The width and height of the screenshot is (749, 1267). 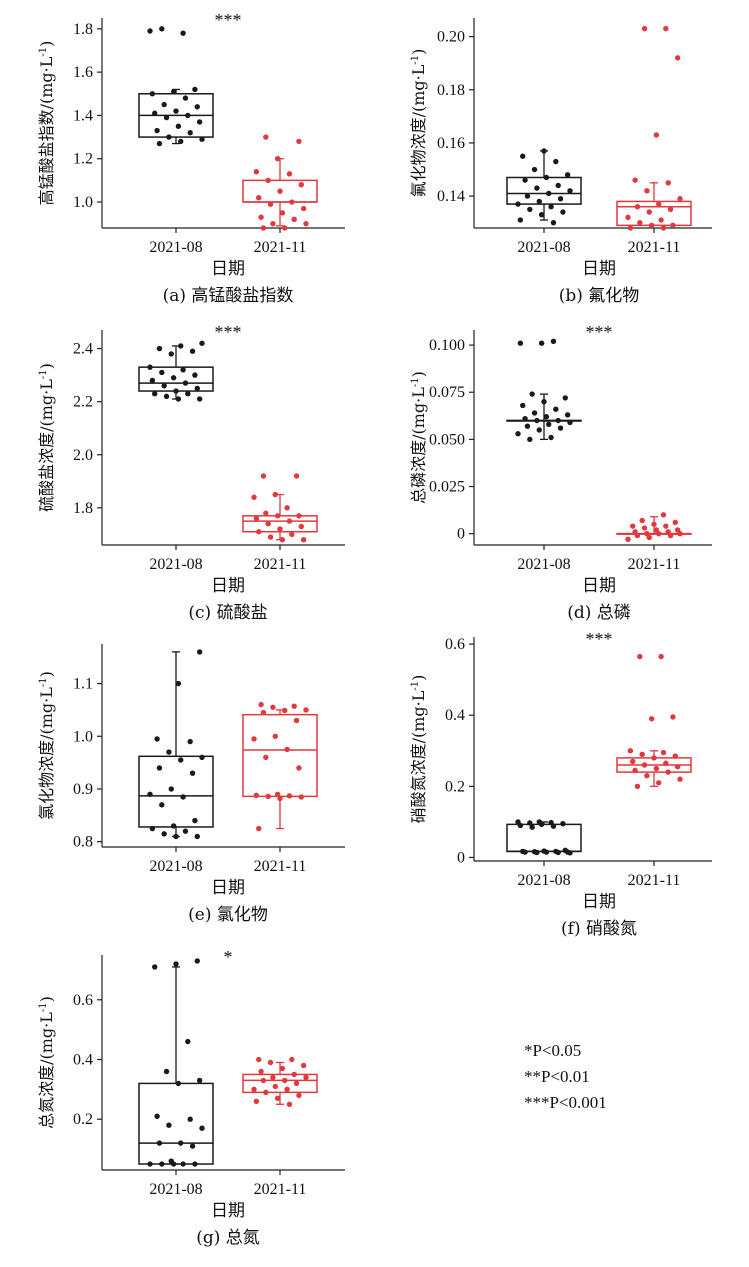 I want to click on y-tick-label: 1.6, so click(x=83, y=72).